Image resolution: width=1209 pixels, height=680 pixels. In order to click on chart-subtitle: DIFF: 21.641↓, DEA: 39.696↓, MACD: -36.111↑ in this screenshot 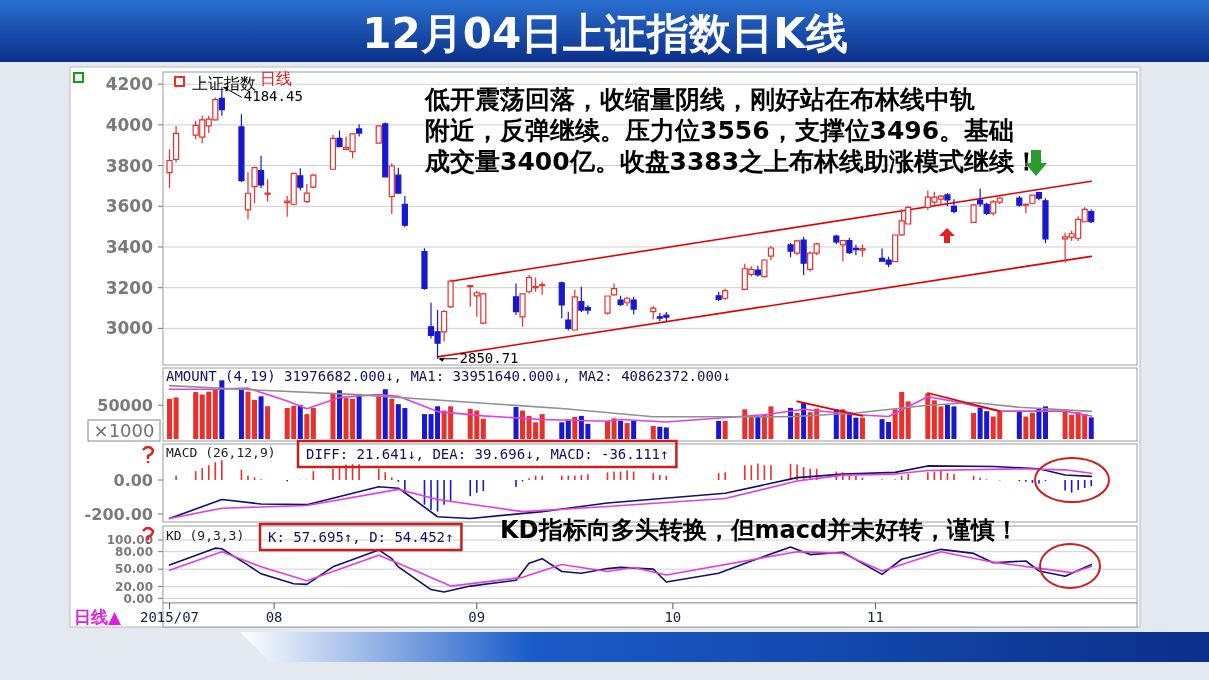, I will do `click(487, 454)`.